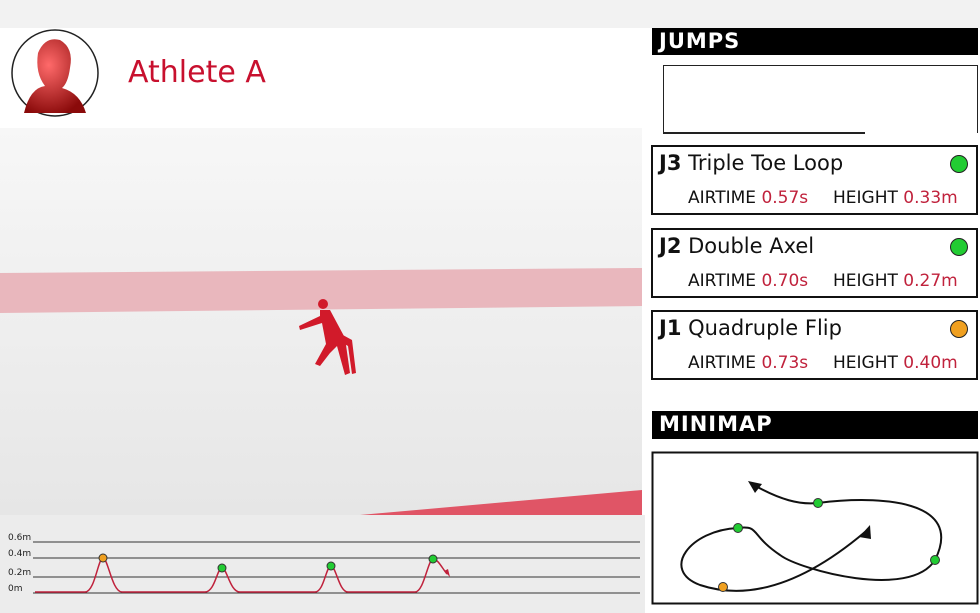 The width and height of the screenshot is (980, 613). I want to click on height-curve, so click(241, 575).